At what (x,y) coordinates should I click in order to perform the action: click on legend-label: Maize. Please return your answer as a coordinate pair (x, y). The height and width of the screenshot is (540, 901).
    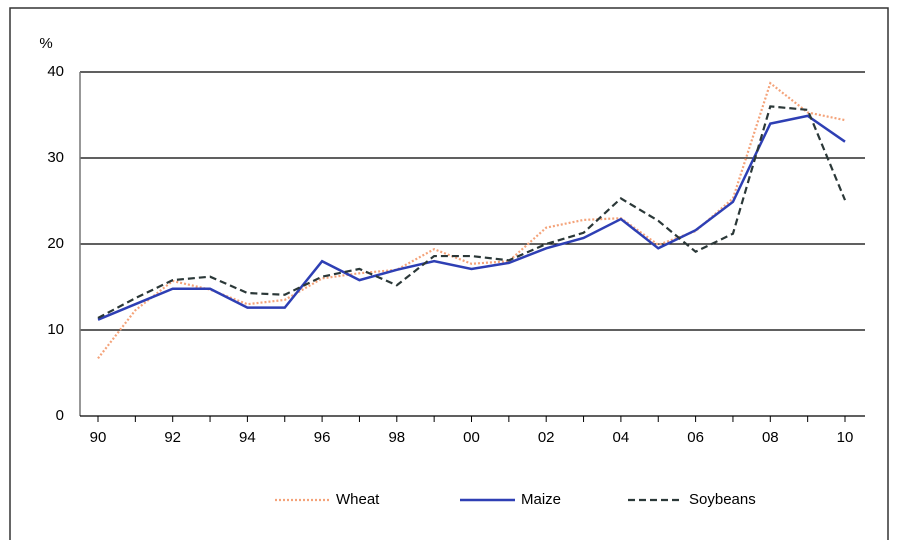
    Looking at the image, I should click on (541, 499).